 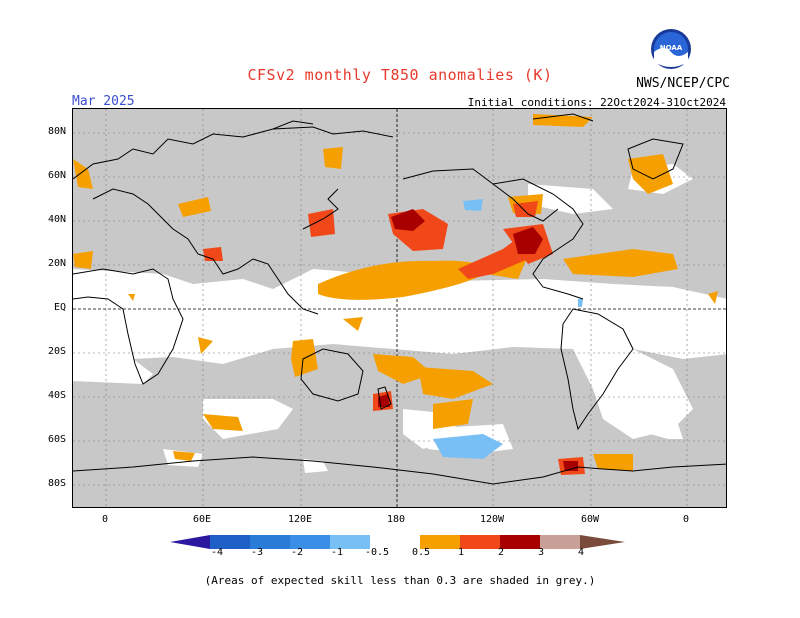 I want to click on colorbar-label: -3, so click(x=257, y=552).